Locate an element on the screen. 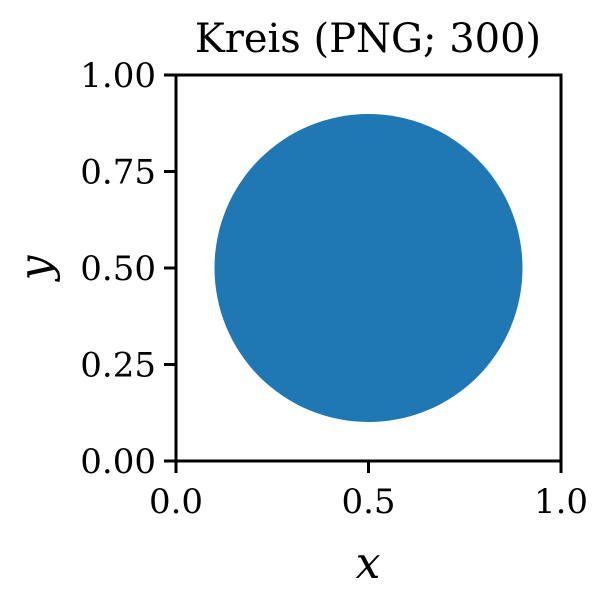 The height and width of the screenshot is (600, 600). x-tick-label: 0.5 is located at coordinates (368, 502).